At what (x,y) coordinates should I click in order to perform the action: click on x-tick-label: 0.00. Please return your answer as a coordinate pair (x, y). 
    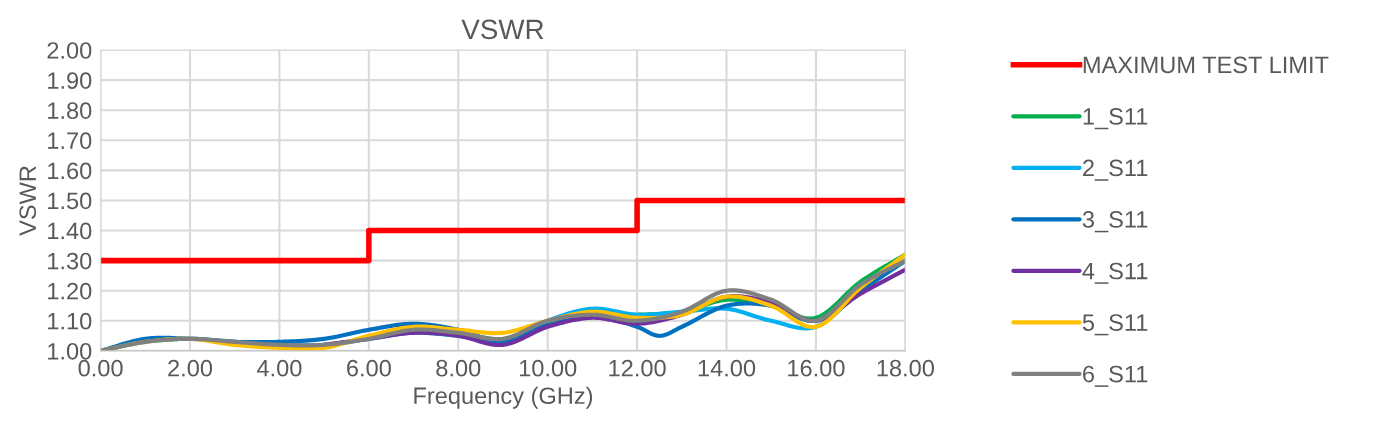
    Looking at the image, I should click on (100, 368).